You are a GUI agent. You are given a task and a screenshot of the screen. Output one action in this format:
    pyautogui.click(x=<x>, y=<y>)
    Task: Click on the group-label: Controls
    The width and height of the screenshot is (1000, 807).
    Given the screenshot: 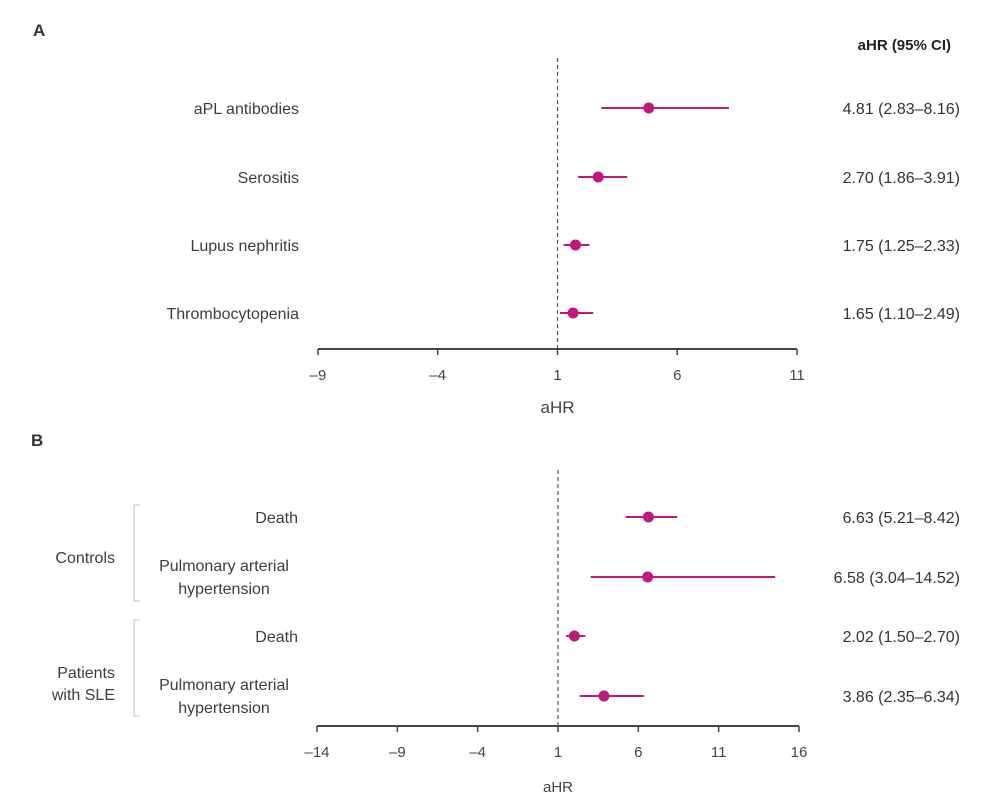 What is the action you would take?
    pyautogui.click(x=85, y=558)
    